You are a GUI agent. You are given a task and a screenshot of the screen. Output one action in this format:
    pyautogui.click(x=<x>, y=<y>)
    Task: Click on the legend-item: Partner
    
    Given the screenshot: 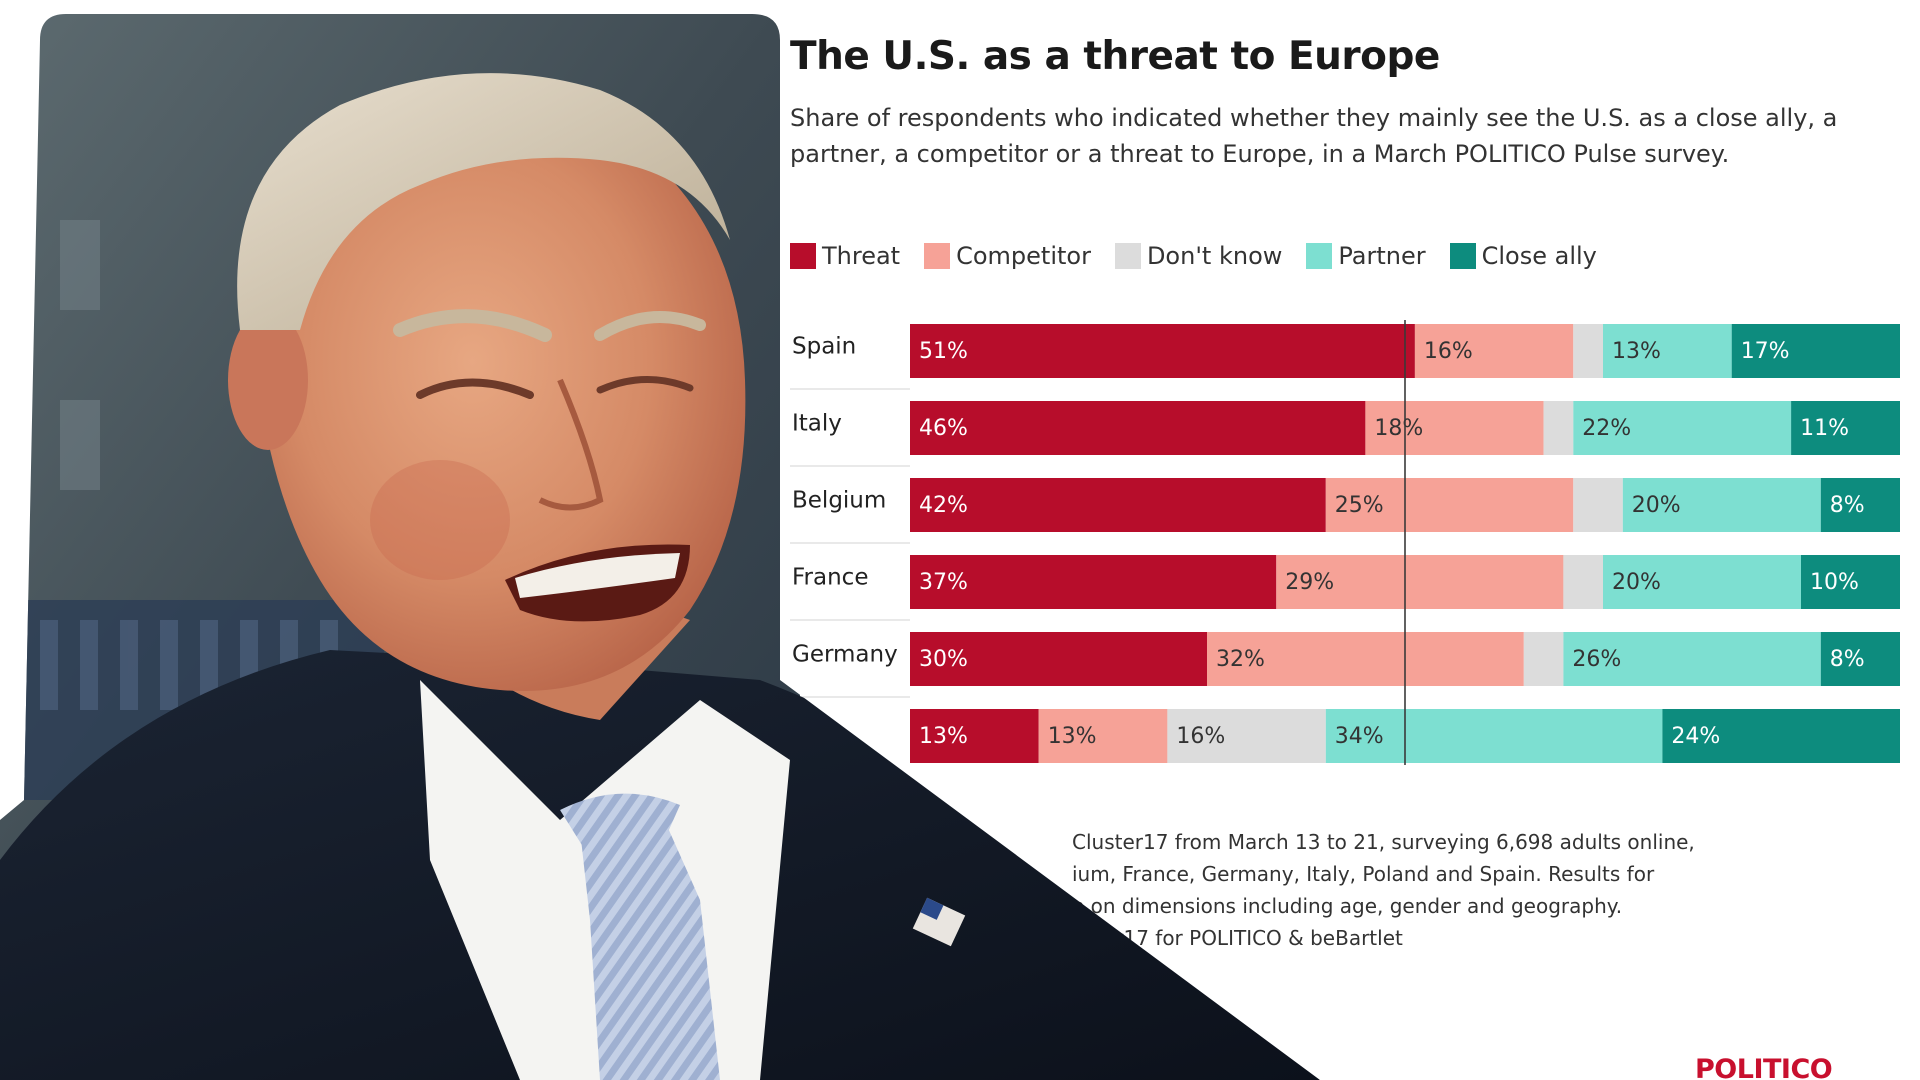 What is the action you would take?
    pyautogui.click(x=1366, y=256)
    